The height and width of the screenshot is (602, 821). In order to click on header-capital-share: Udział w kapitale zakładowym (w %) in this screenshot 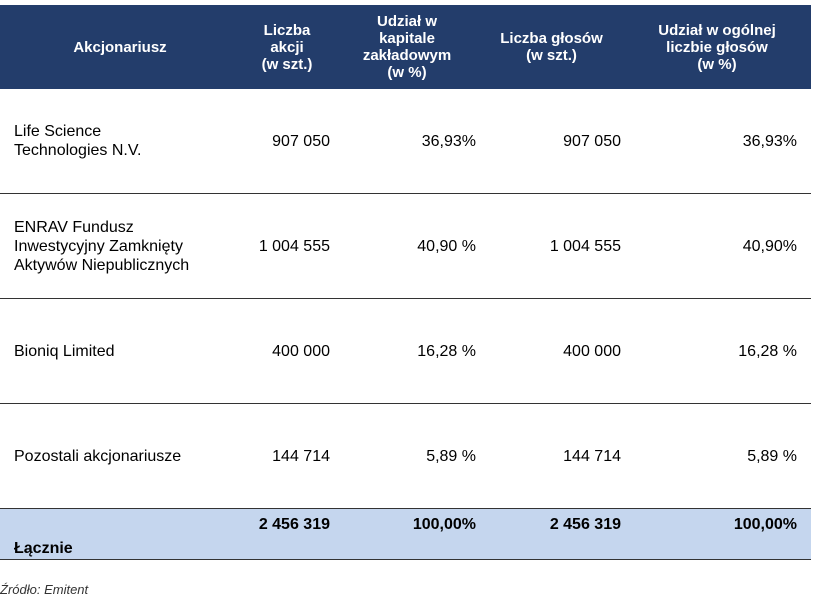, I will do `click(407, 47)`.